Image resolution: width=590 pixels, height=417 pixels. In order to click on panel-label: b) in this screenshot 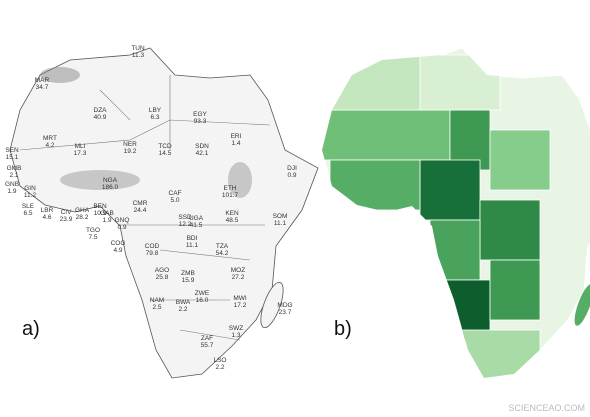, I will do `click(343, 329)`.